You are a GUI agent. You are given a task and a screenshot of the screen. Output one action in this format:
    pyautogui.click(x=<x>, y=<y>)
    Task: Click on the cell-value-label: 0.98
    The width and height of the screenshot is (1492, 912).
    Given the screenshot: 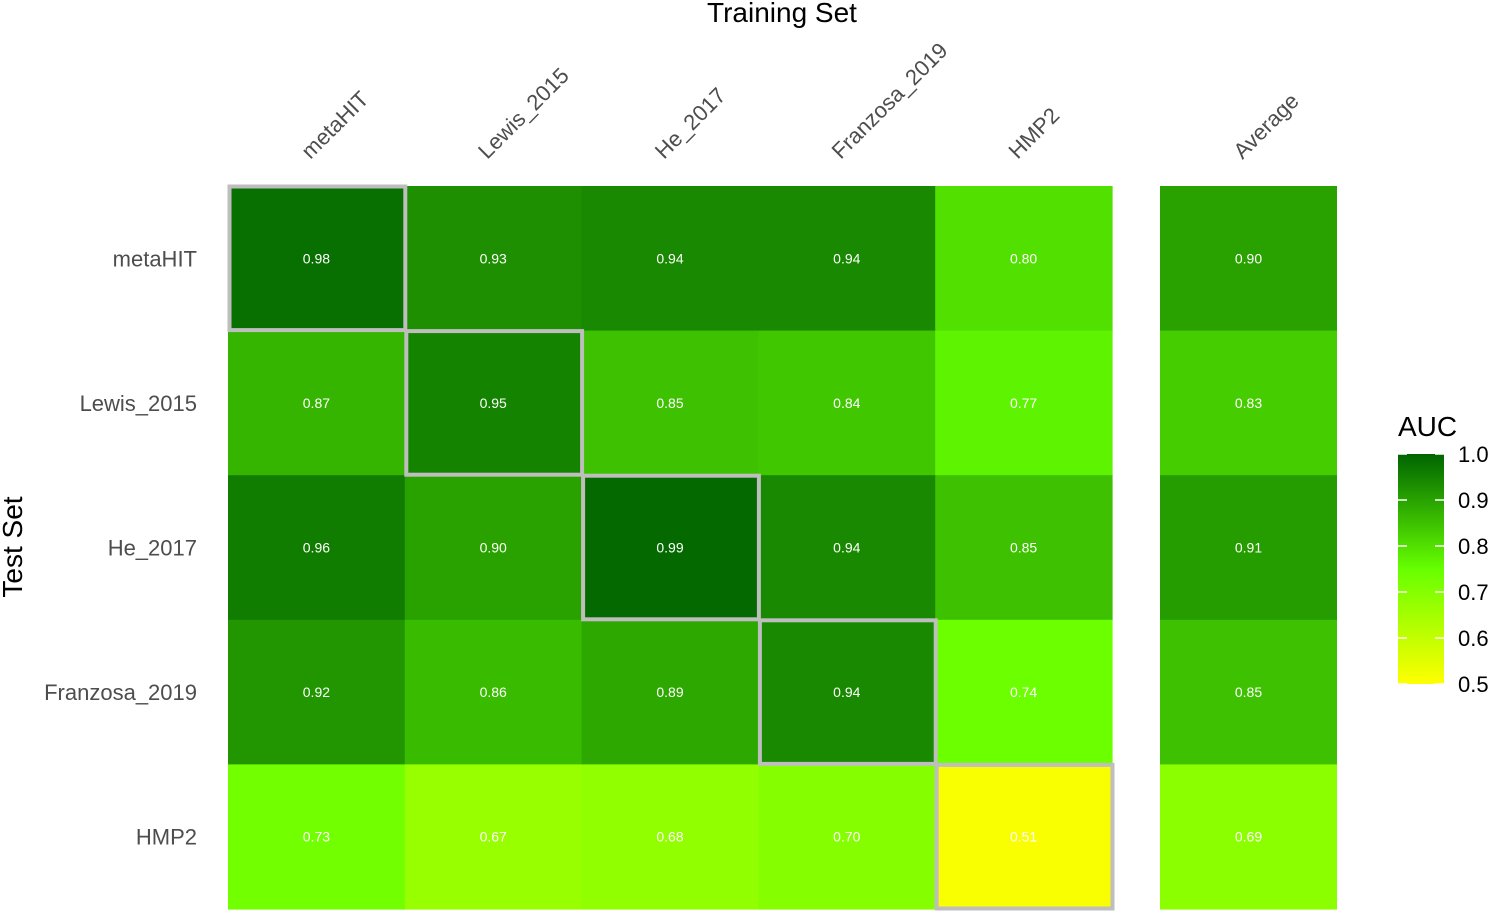 What is the action you would take?
    pyautogui.click(x=316, y=258)
    